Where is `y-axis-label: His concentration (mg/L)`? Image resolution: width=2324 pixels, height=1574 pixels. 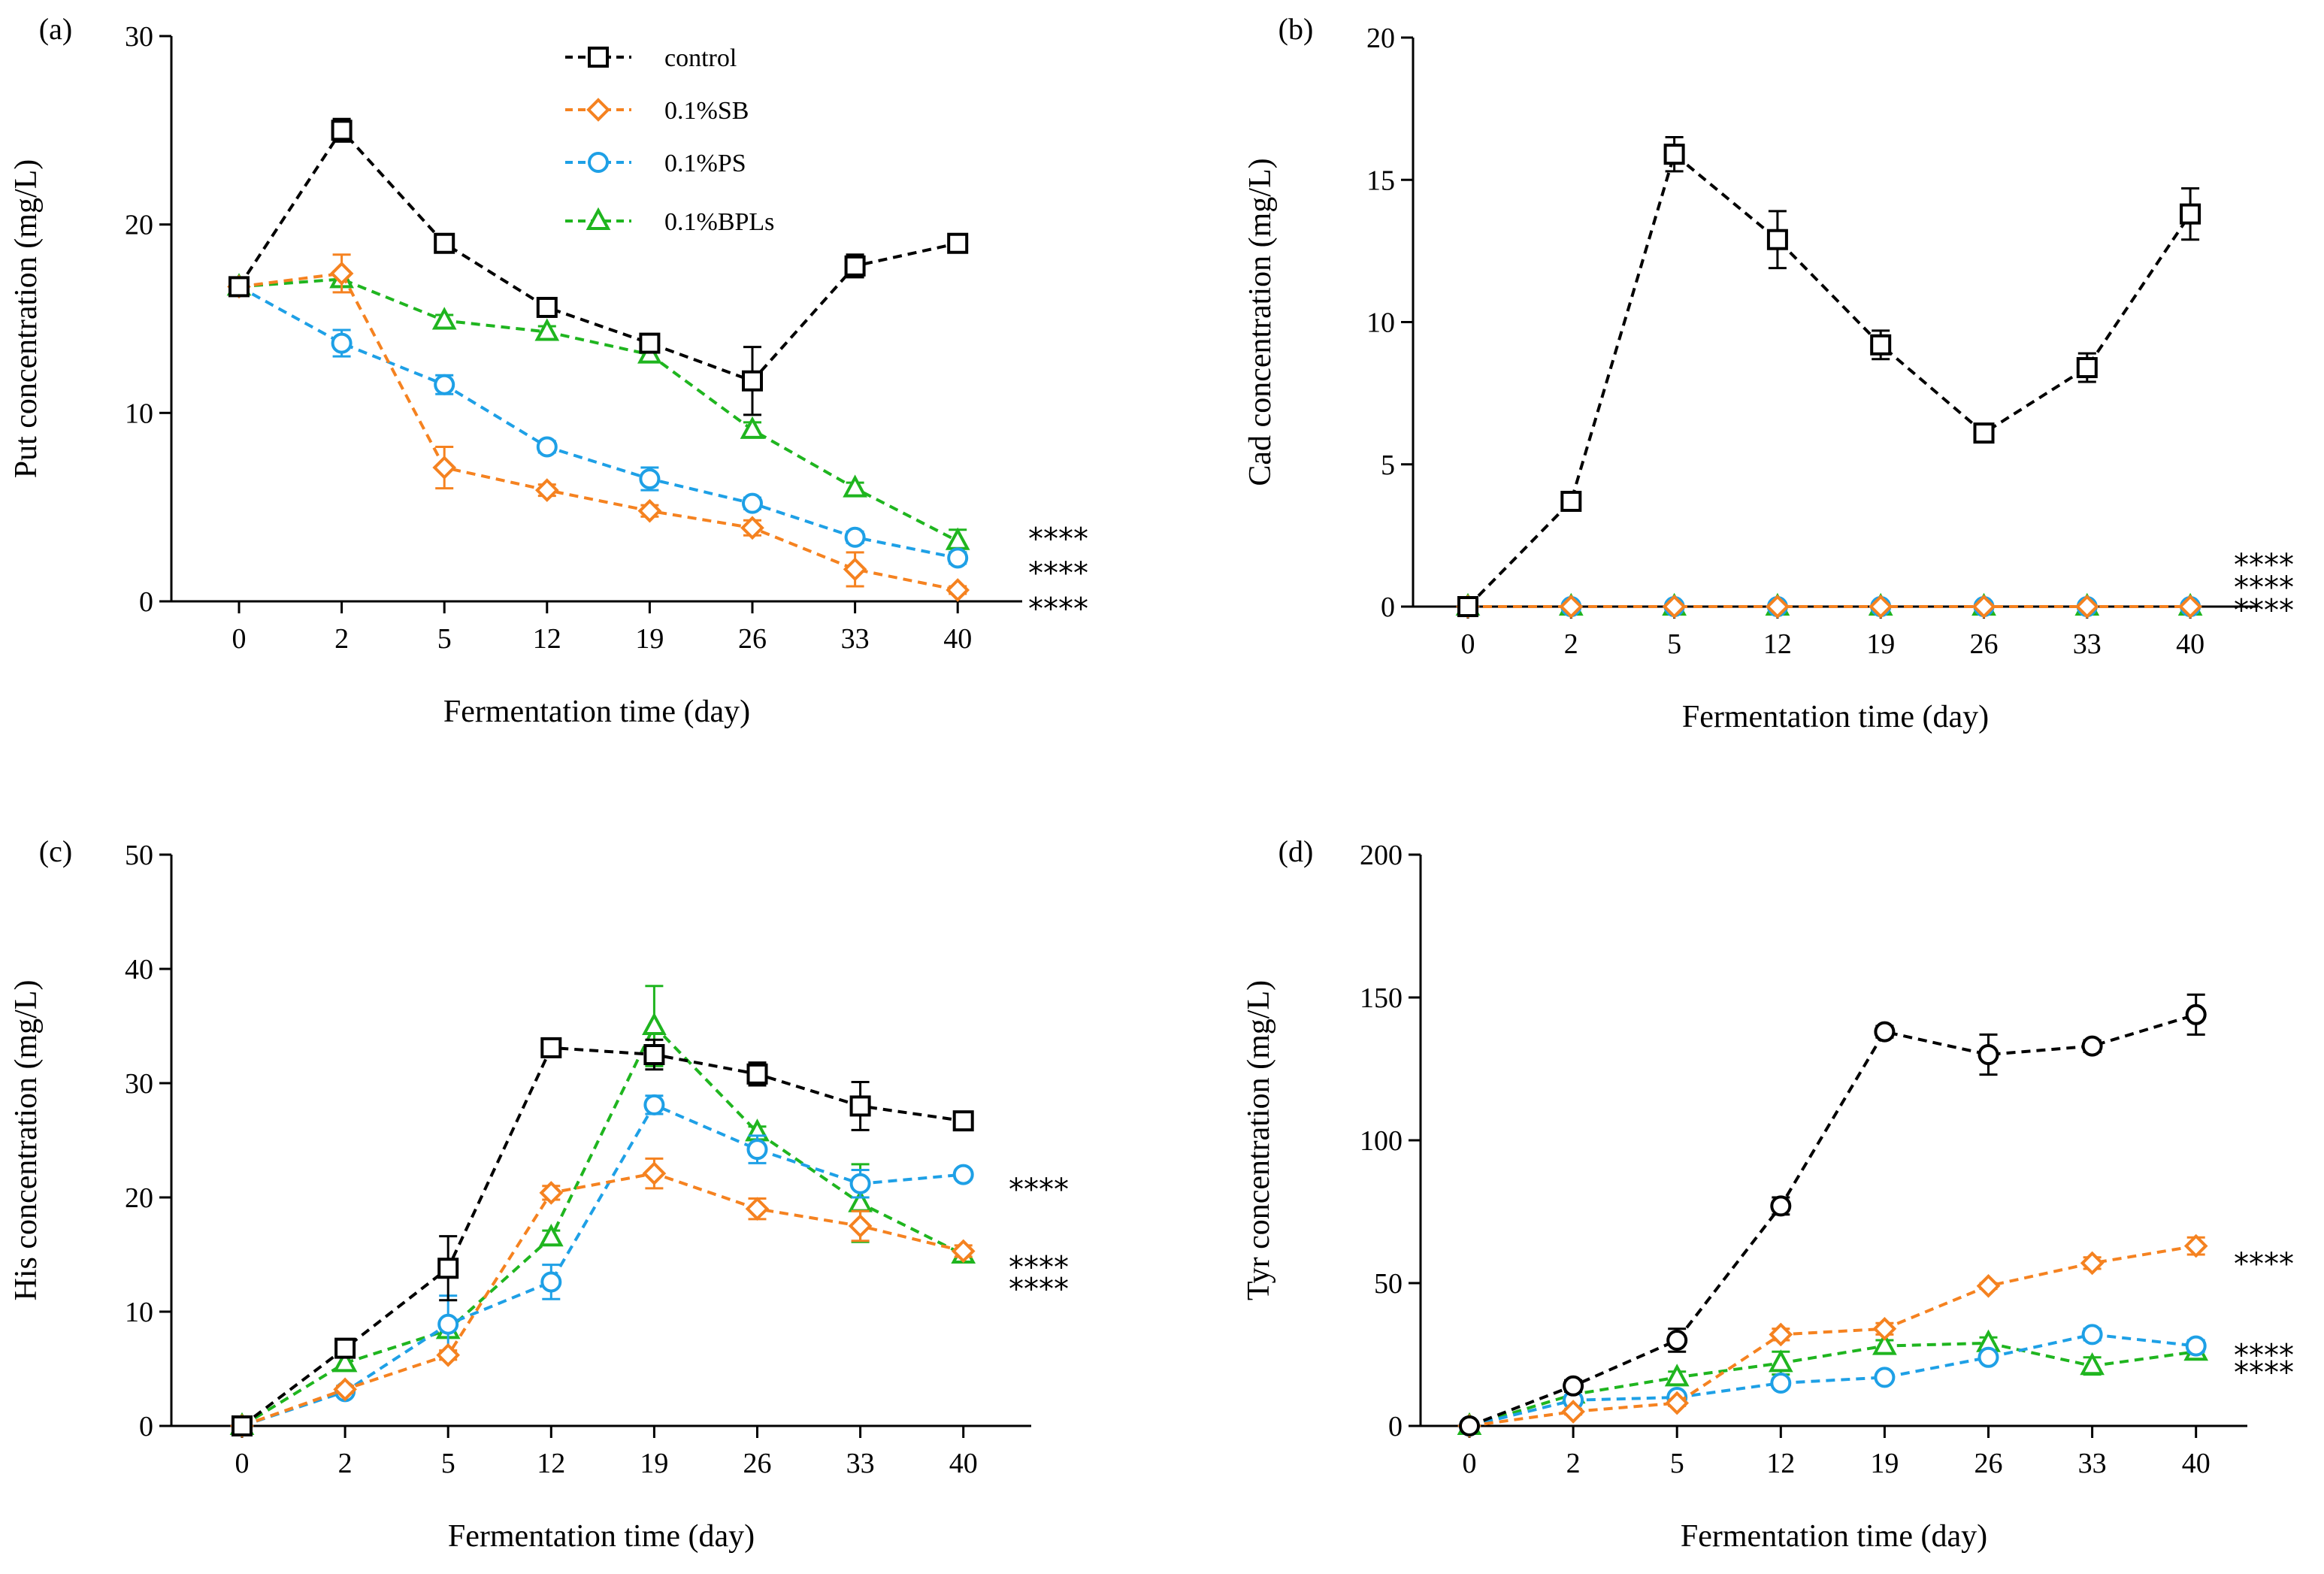 y-axis-label: His concentration (mg/L) is located at coordinates (27, 1140).